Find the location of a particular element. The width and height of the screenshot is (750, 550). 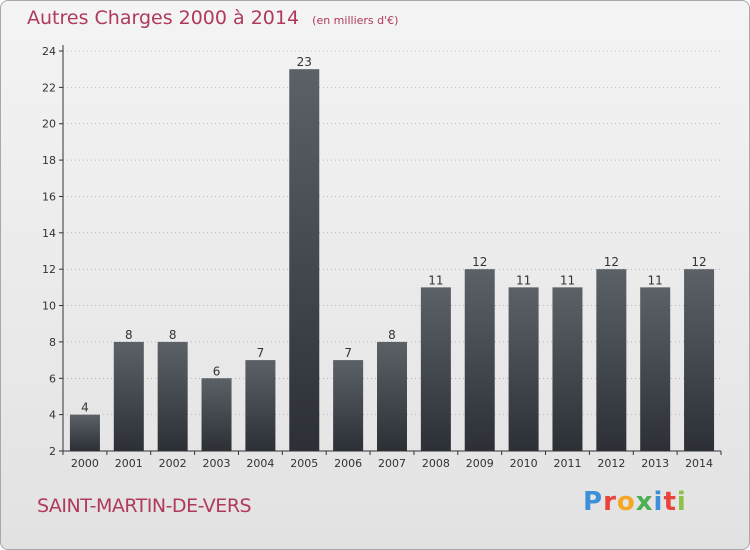

y-tick-label: 4 is located at coordinates (52, 415).